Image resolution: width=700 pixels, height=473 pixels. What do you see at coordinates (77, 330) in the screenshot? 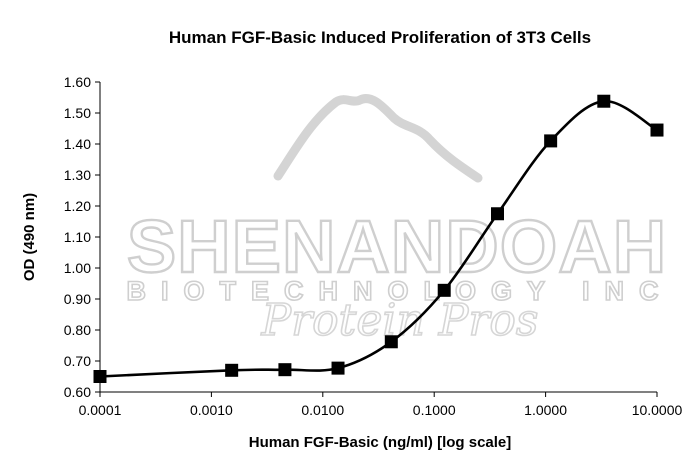
I see `y-tick-label: 0.80` at bounding box center [77, 330].